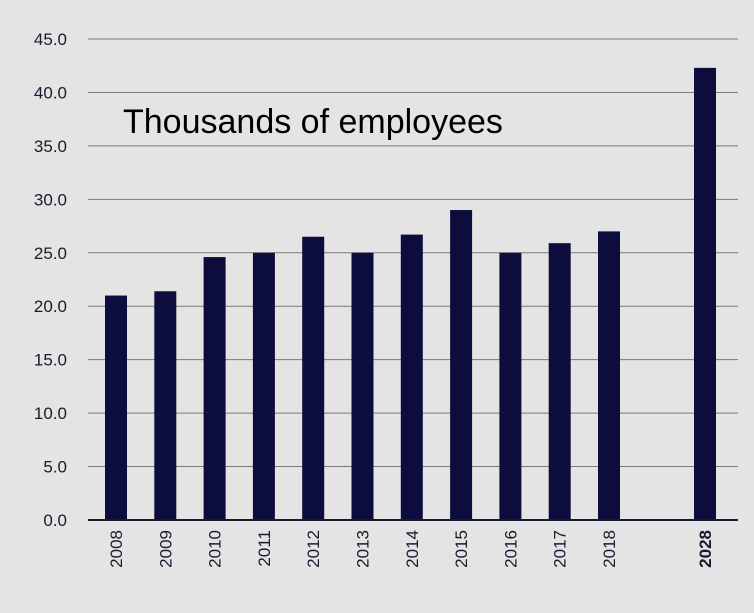 Image resolution: width=754 pixels, height=613 pixels. Describe the element at coordinates (510, 386) in the screenshot. I see `bar-2016` at that location.